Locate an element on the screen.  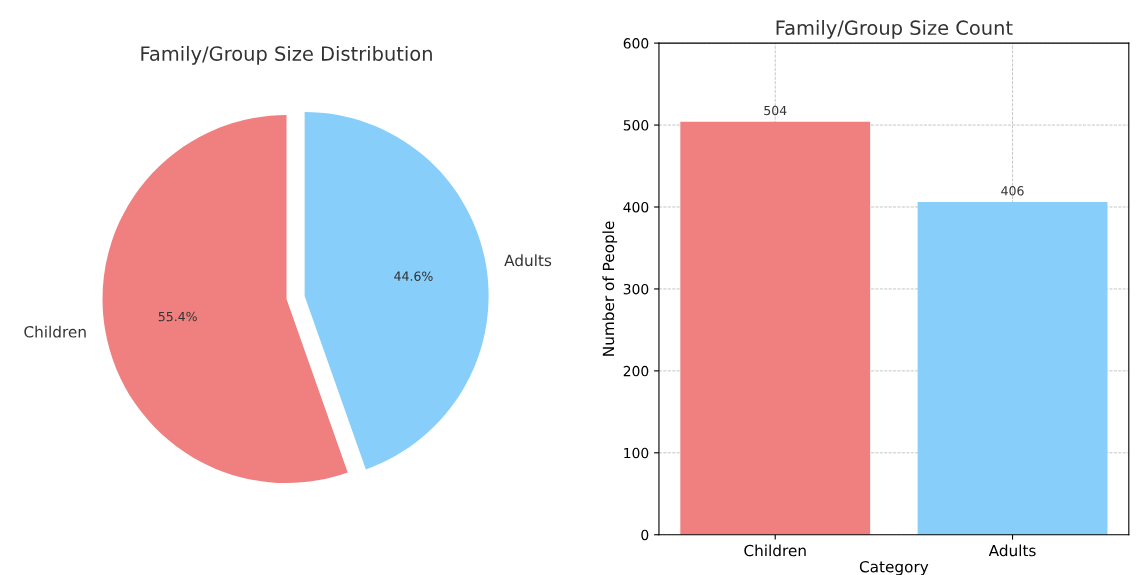
chart-title: Family/Group Size Count is located at coordinates (894, 29).